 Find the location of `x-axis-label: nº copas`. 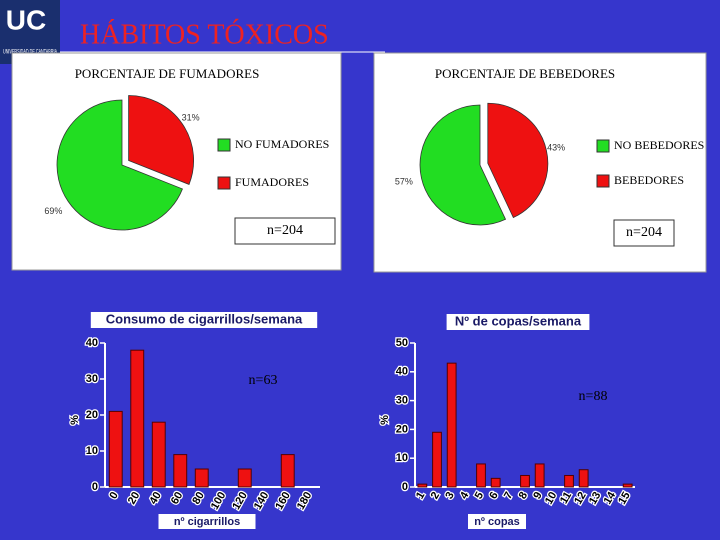

x-axis-label: nº copas is located at coordinates (497, 522).